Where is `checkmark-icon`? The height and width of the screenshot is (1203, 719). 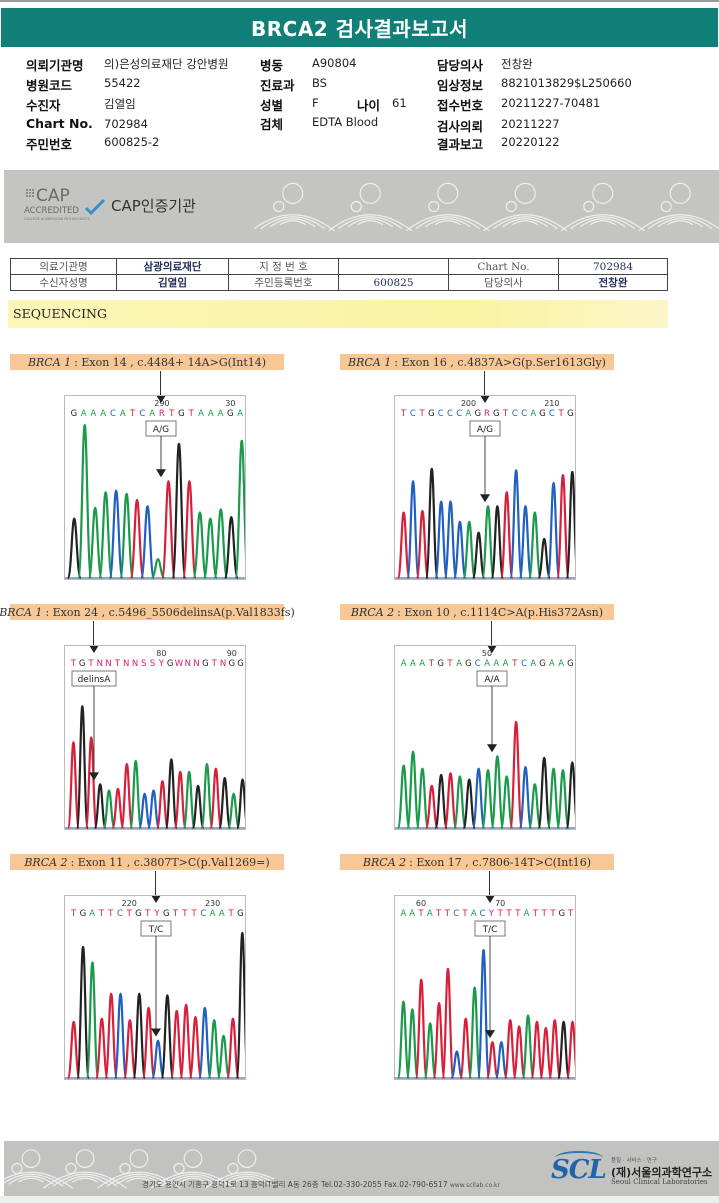
checkmark-icon is located at coordinates (95, 207).